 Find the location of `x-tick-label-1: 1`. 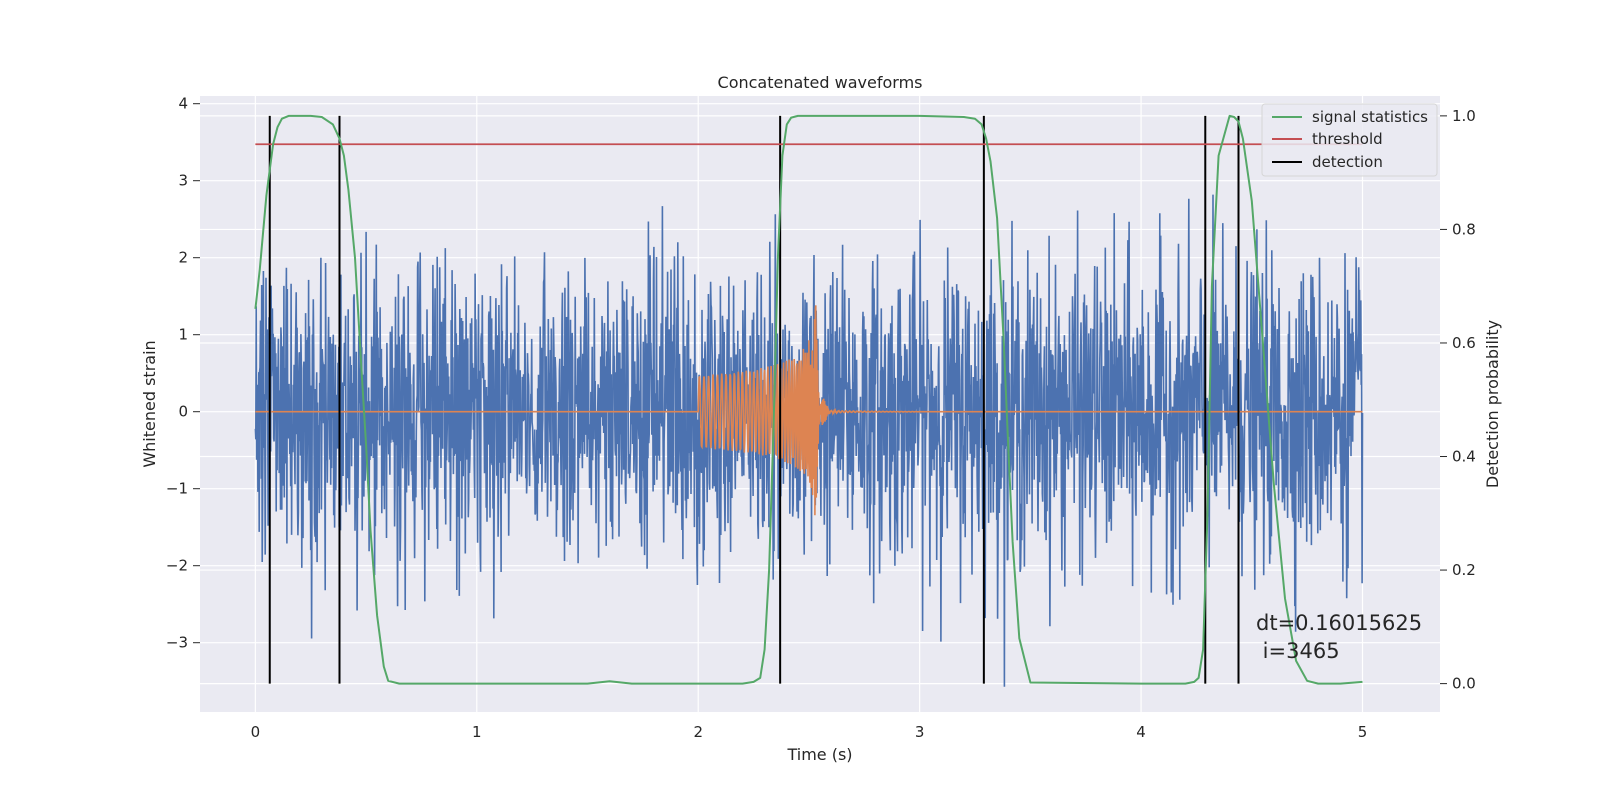

x-tick-label-1: 1 is located at coordinates (477, 732).